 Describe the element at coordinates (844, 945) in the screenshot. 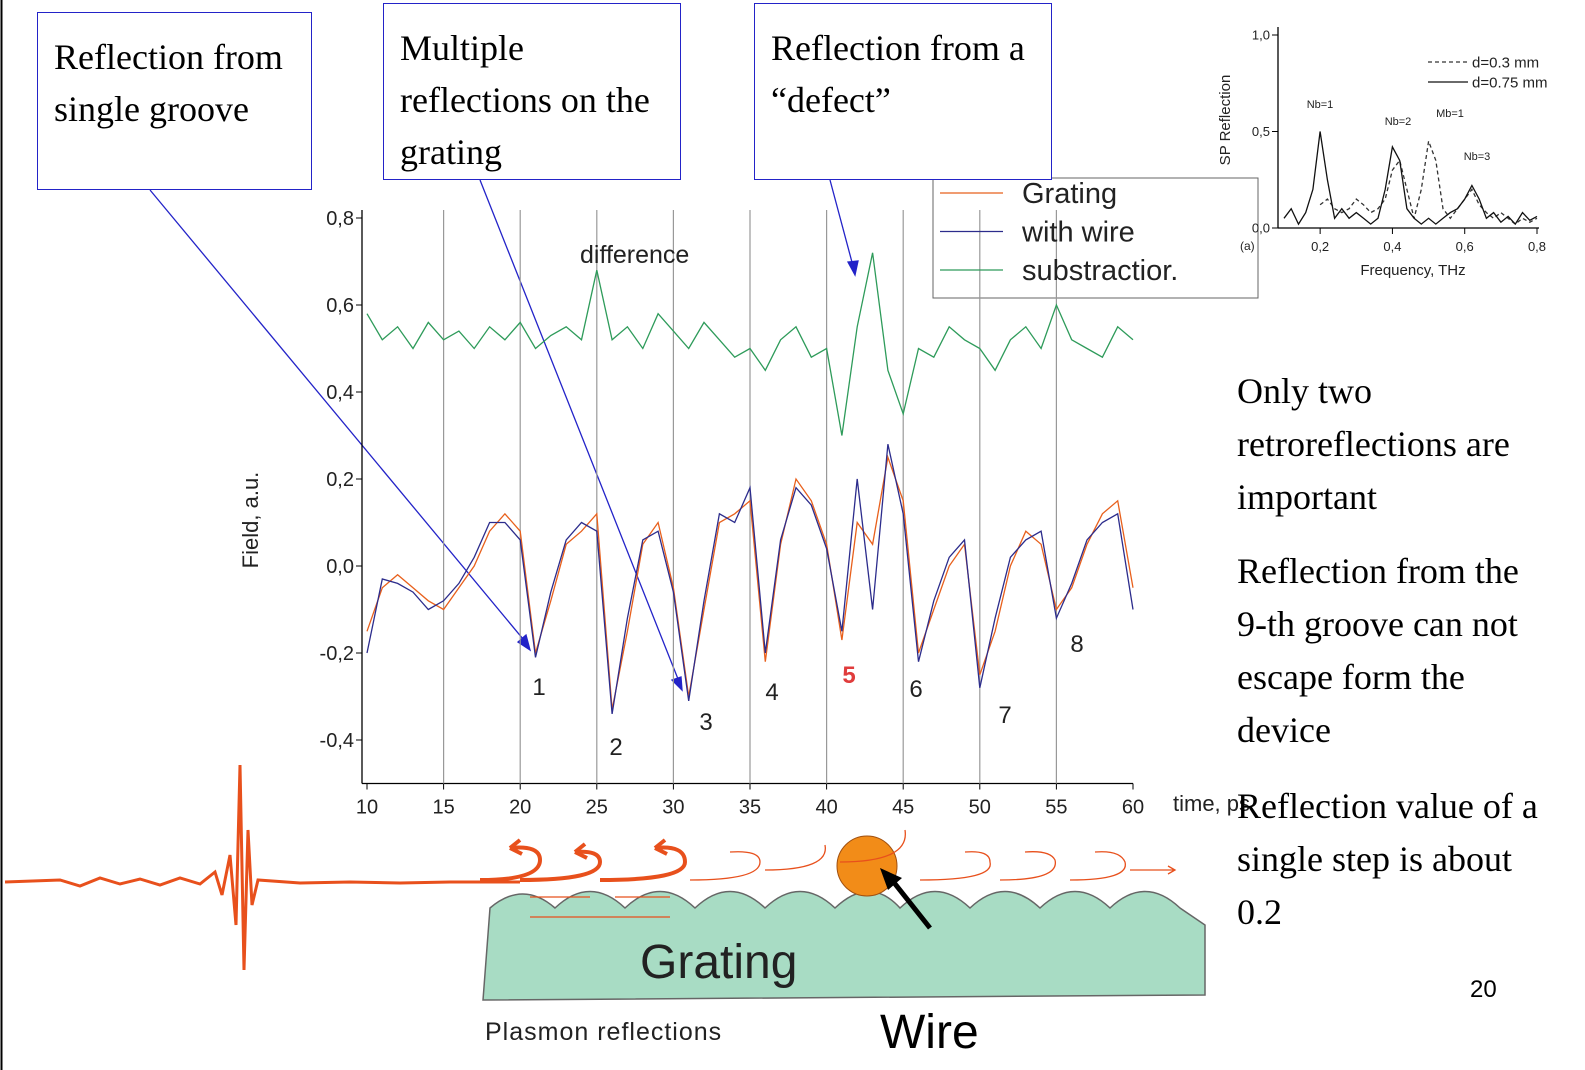

I see `grating-shape` at that location.